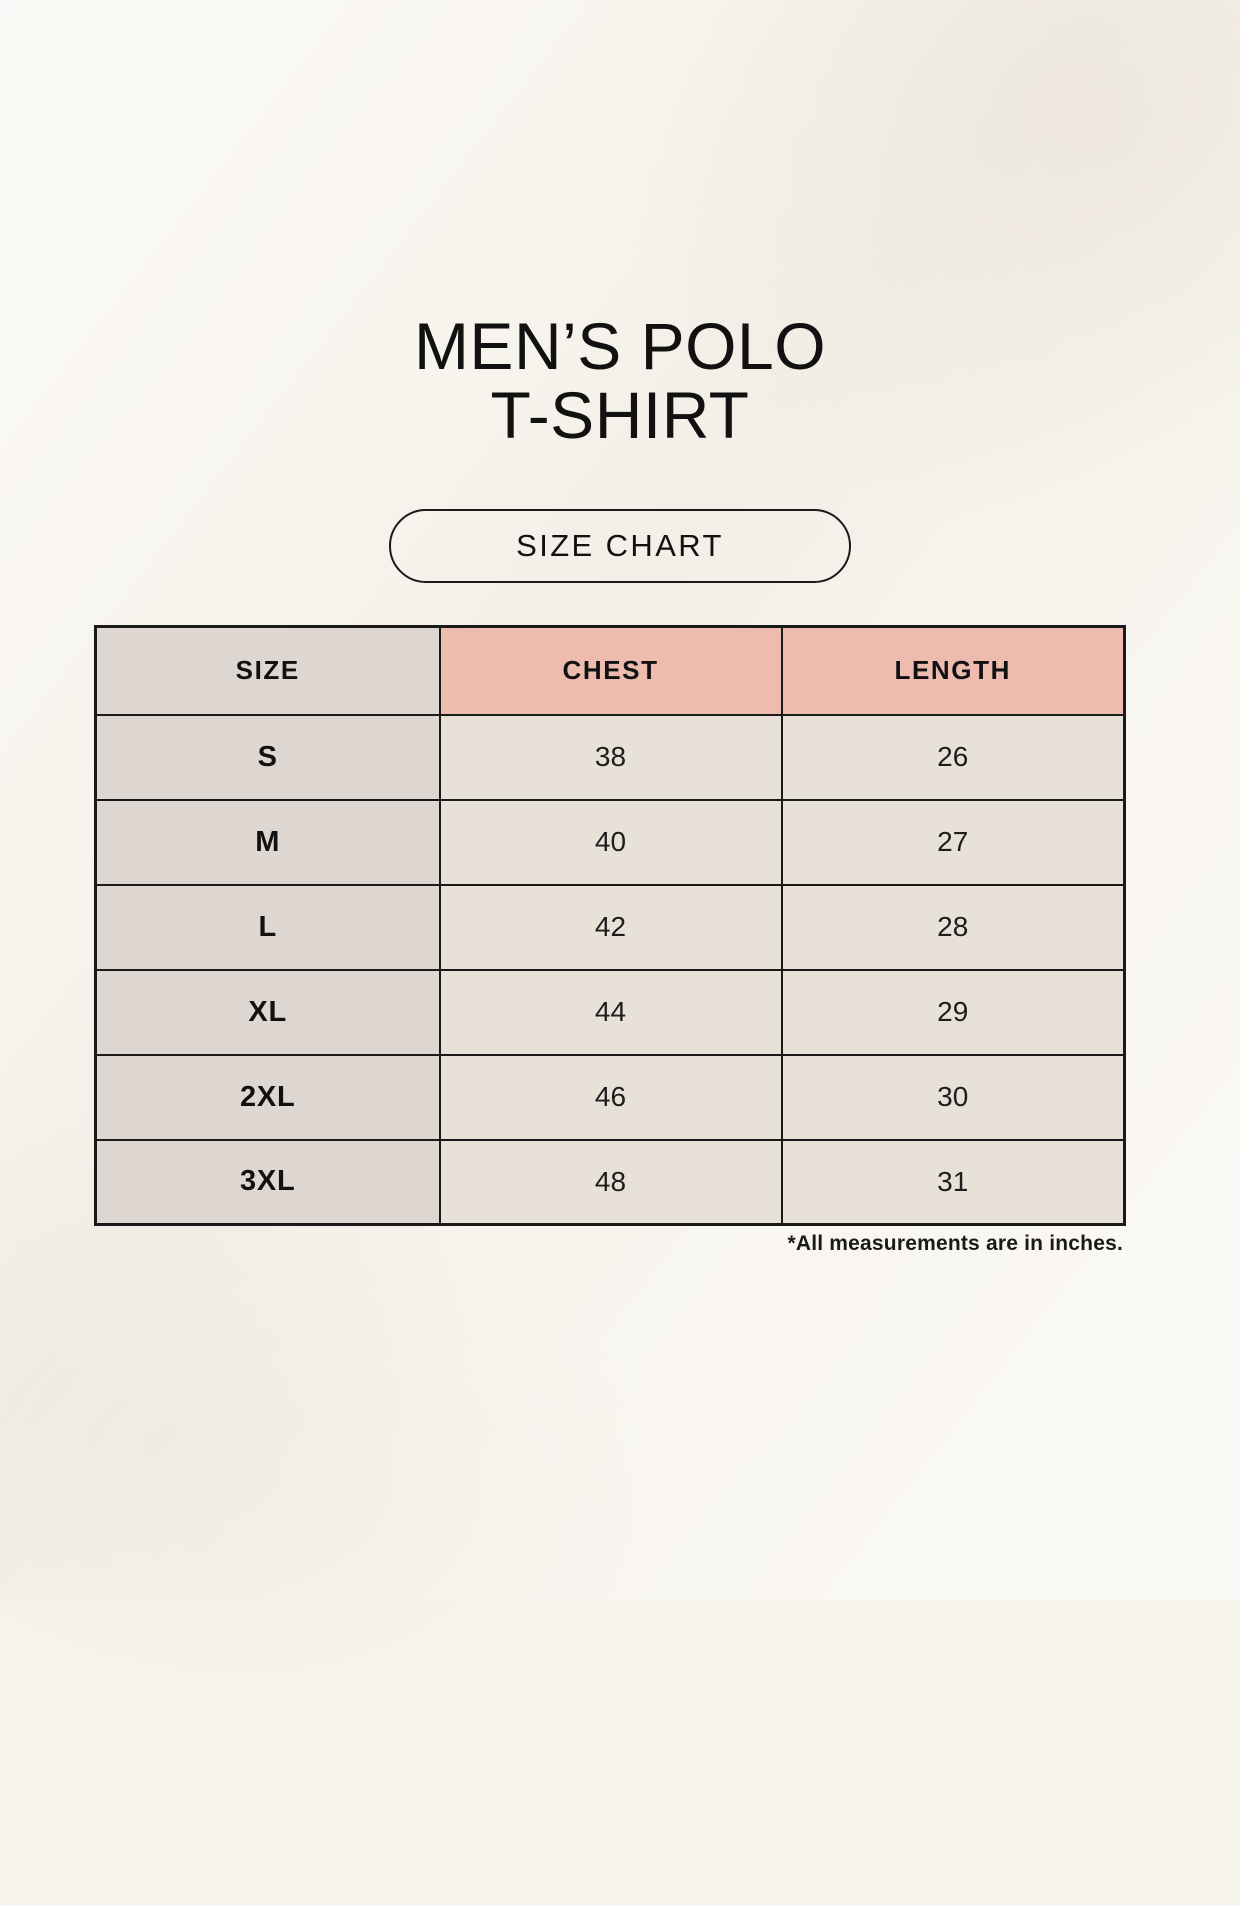 Image resolution: width=1240 pixels, height=1906 pixels. What do you see at coordinates (953, 670) in the screenshot?
I see `column-header-length: LENGTH` at bounding box center [953, 670].